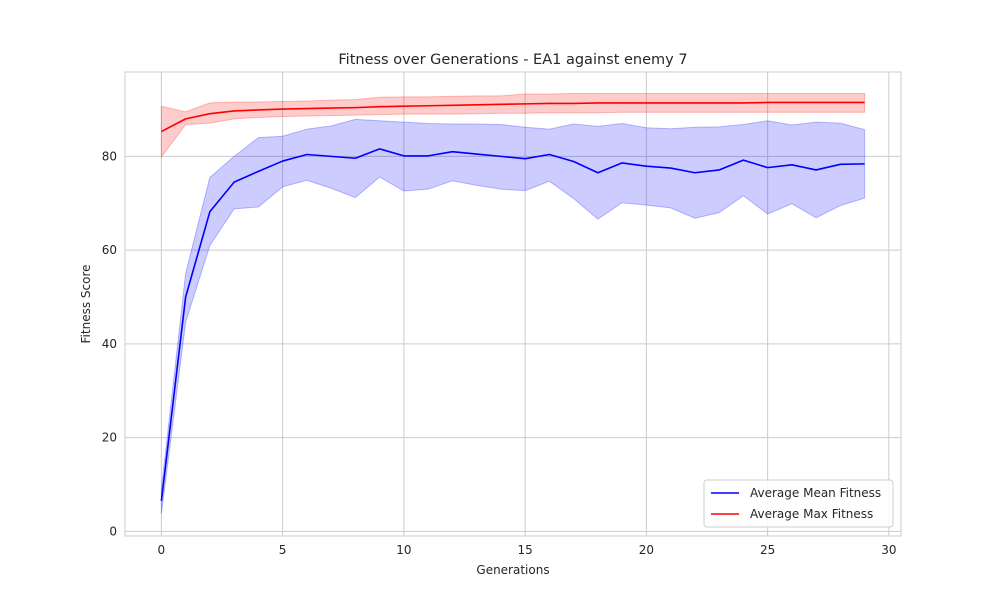  Describe the element at coordinates (403, 550) in the screenshot. I see `x-tick-label: 10` at that location.